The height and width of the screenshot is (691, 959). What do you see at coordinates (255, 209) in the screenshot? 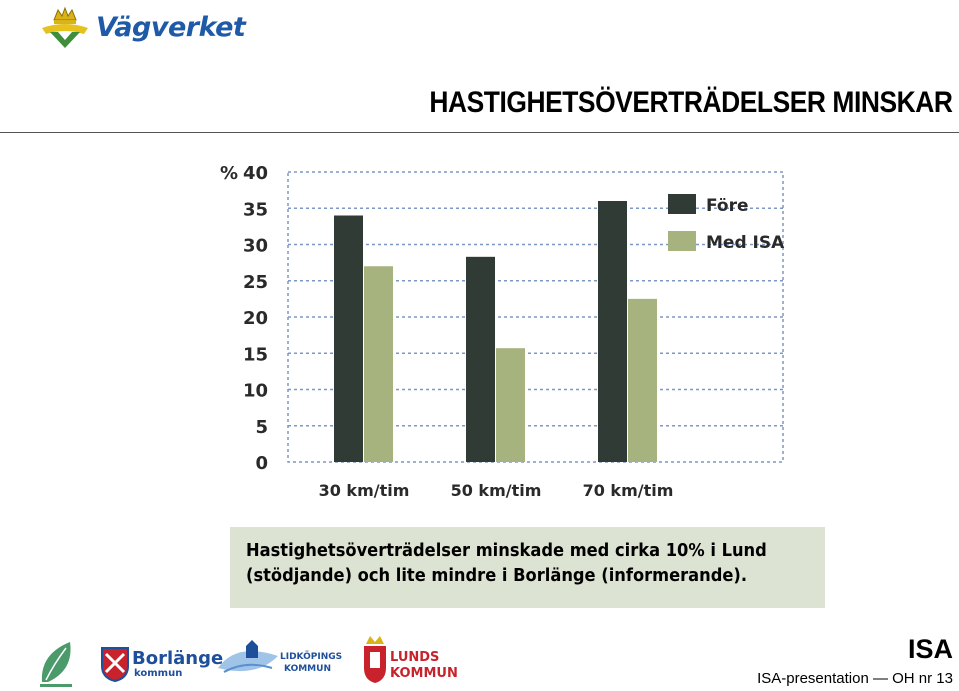
I see `y-tick-label: 35` at bounding box center [255, 209].